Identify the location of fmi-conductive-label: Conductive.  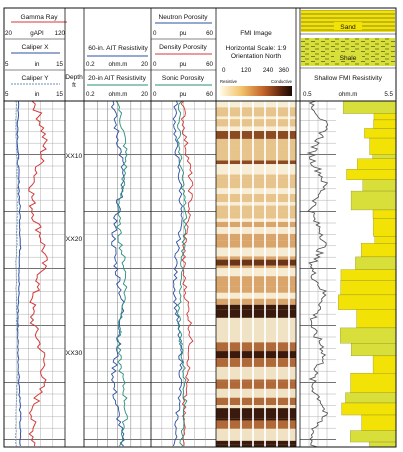
(282, 81).